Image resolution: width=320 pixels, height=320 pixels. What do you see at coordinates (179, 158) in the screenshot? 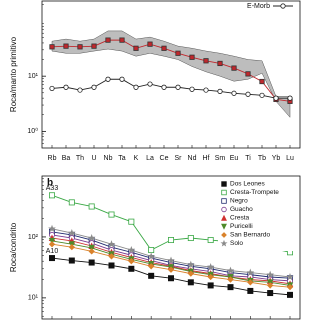
I see `x-tick-label: Sr` at bounding box center [179, 158].